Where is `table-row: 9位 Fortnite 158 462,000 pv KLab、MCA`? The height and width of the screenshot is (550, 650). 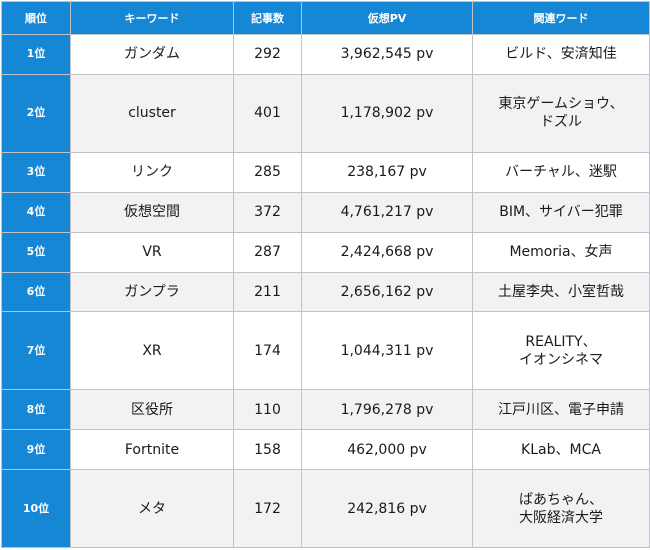
table-row: 9位 Fortnite 158 462,000 pv KLab、MCA is located at coordinates (325, 450).